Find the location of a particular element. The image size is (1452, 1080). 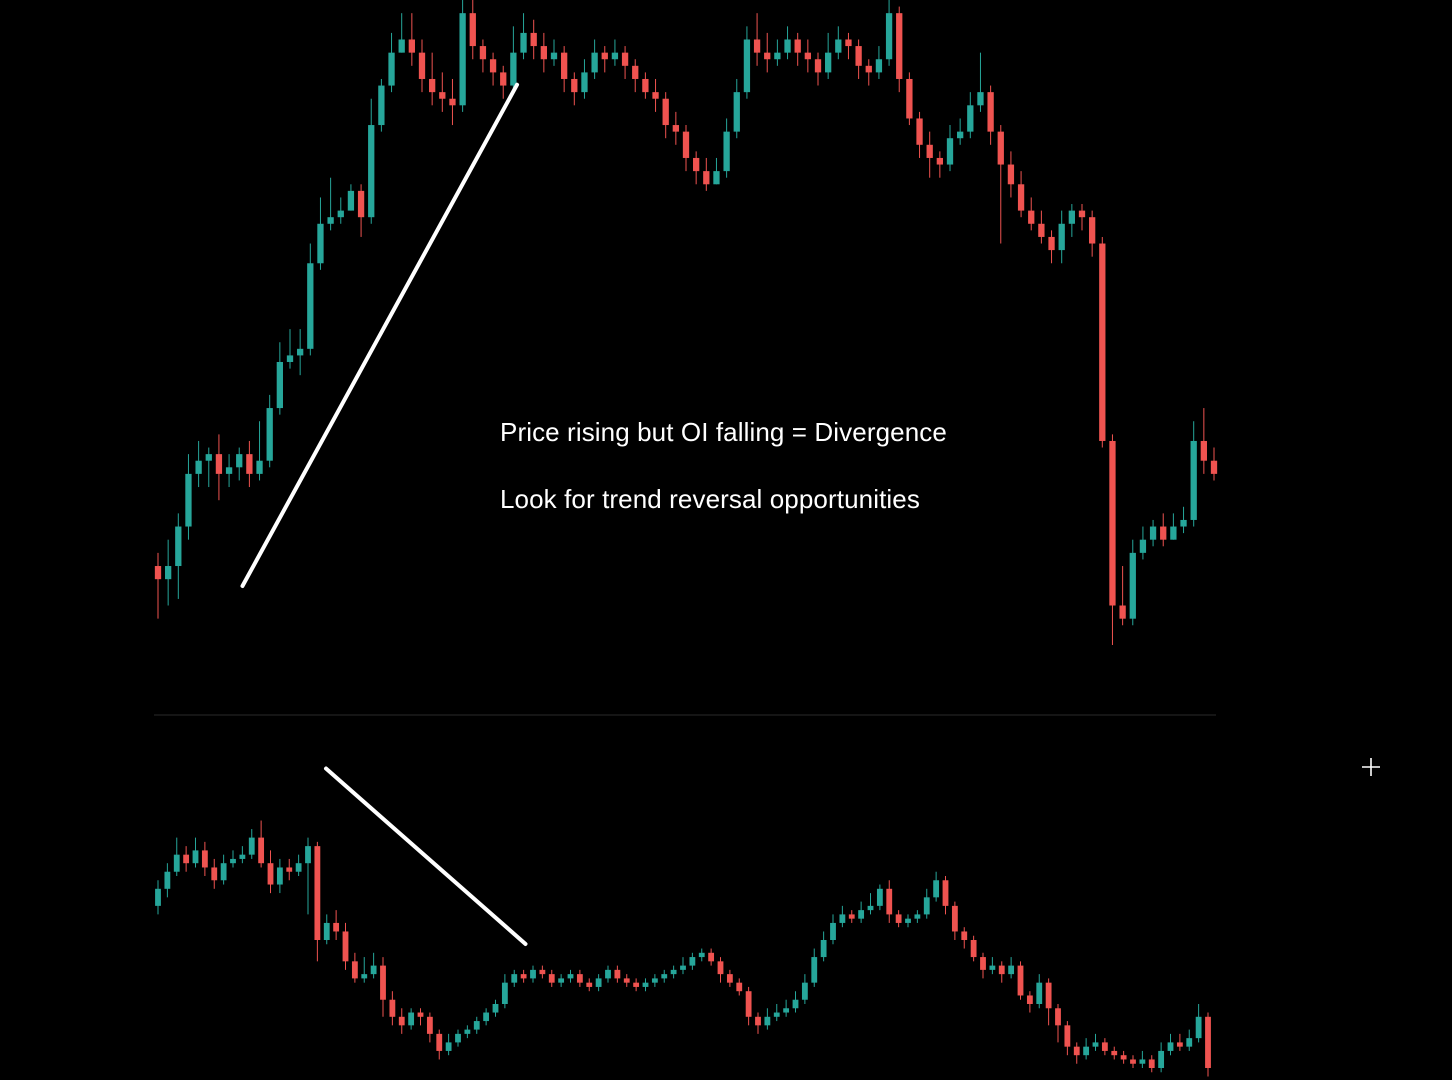

price-trendline is located at coordinates (380, 335).